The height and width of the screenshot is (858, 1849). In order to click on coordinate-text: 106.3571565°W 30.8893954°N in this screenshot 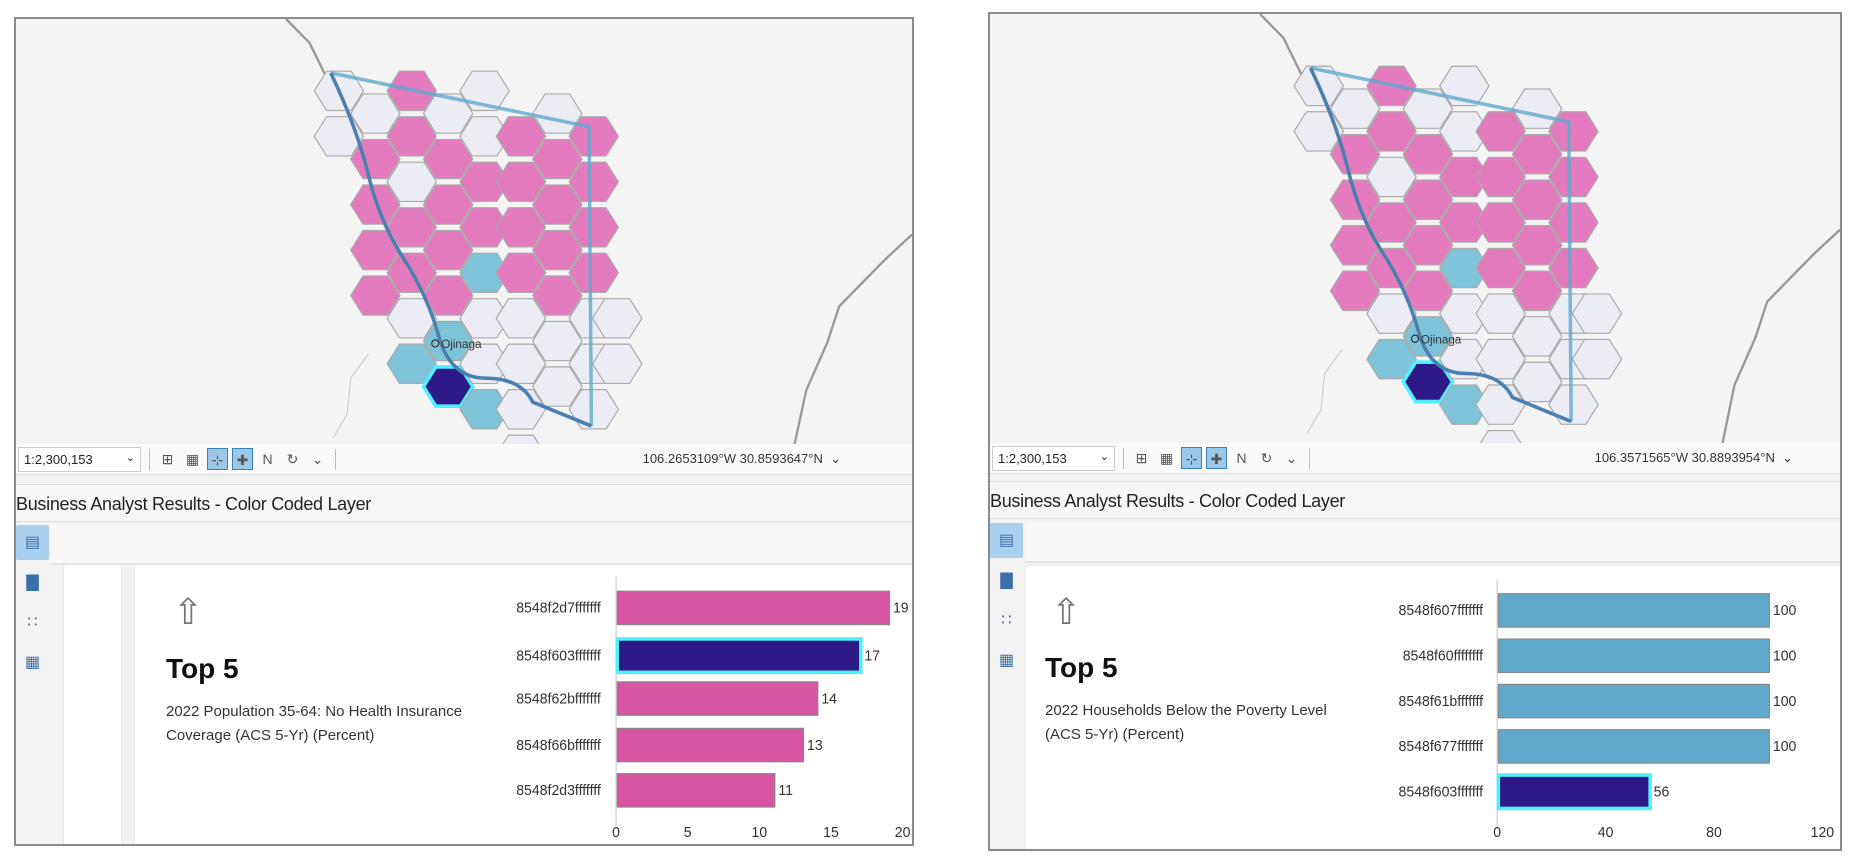, I will do `click(1684, 457)`.